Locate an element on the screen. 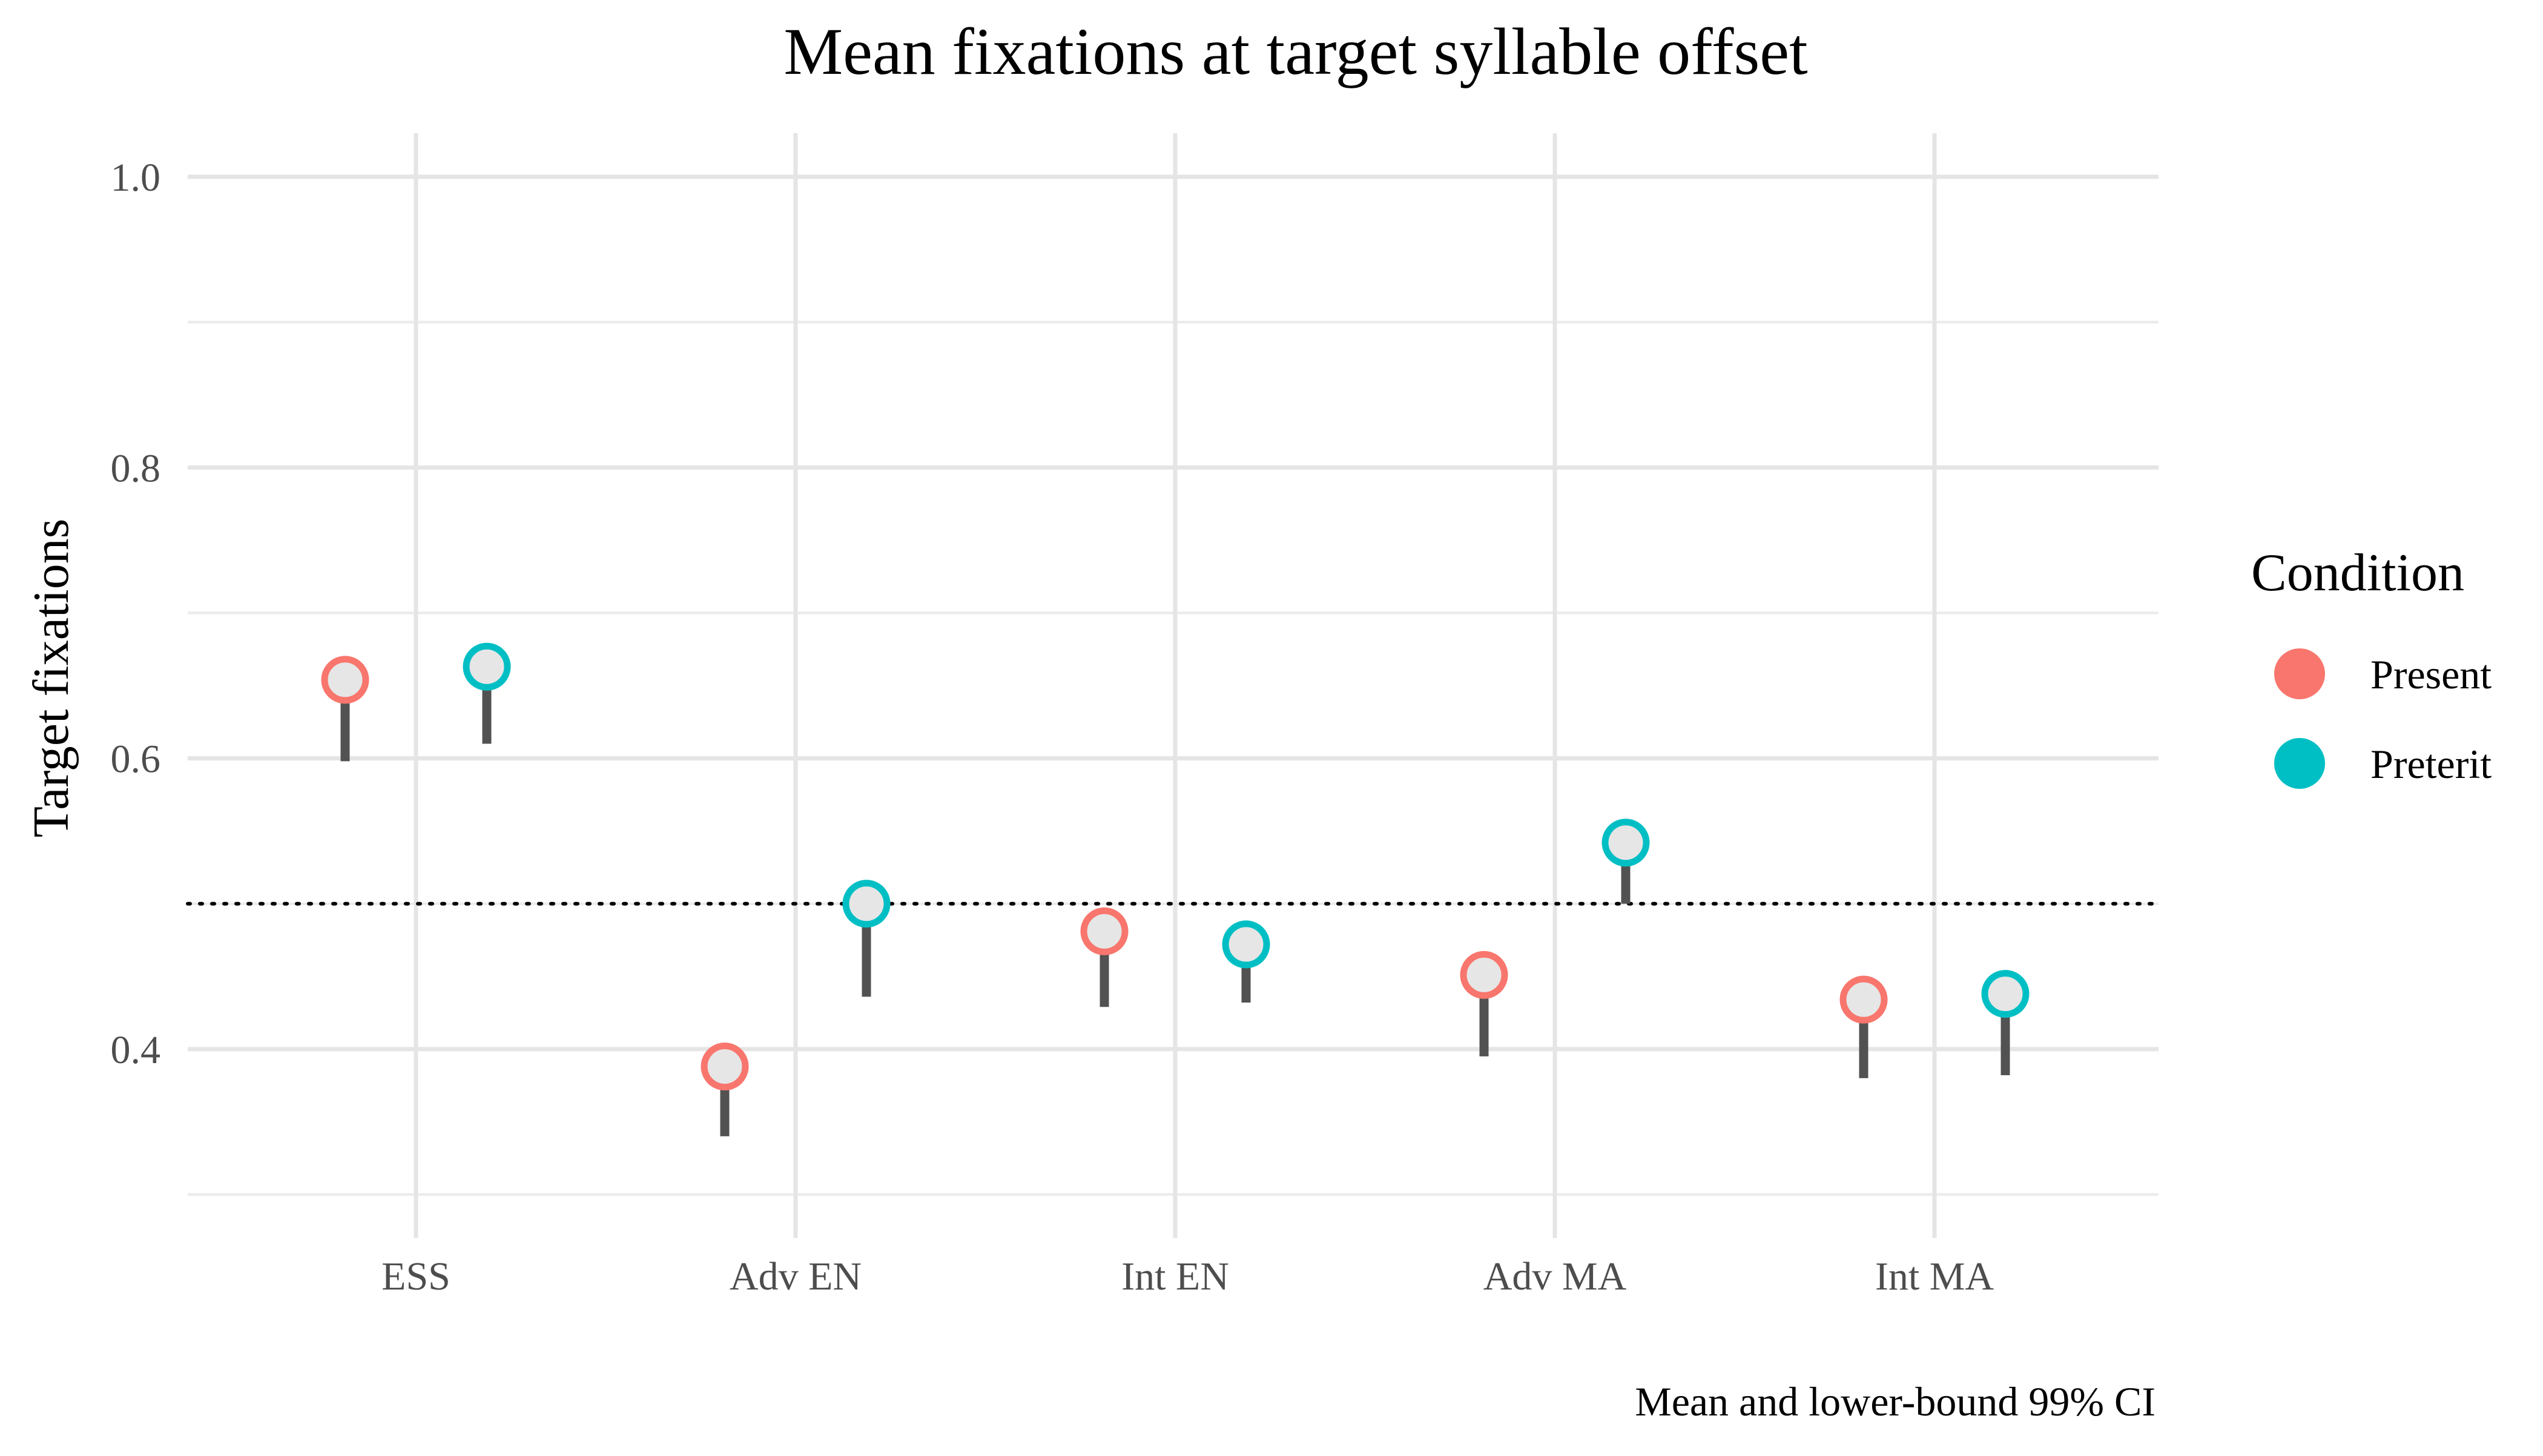 This screenshot has width=2543, height=1456. x-tick-label: Int EN is located at coordinates (1175, 1276).